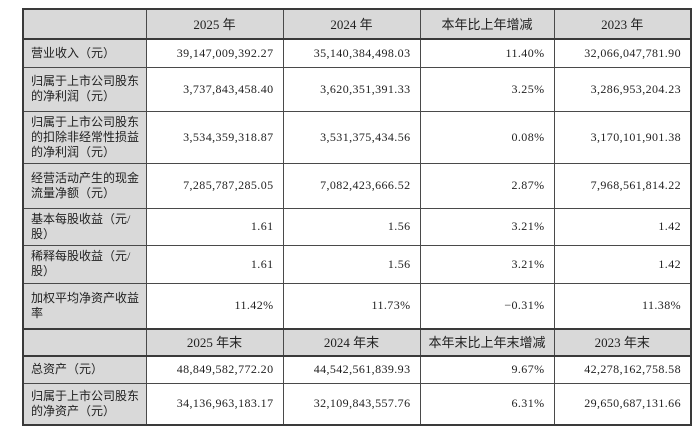 The height and width of the screenshot is (437, 700). I want to click on table-header-row: 2025 年末 2024 年末 本年末比上年末增减 2023 年末, so click(357, 342).